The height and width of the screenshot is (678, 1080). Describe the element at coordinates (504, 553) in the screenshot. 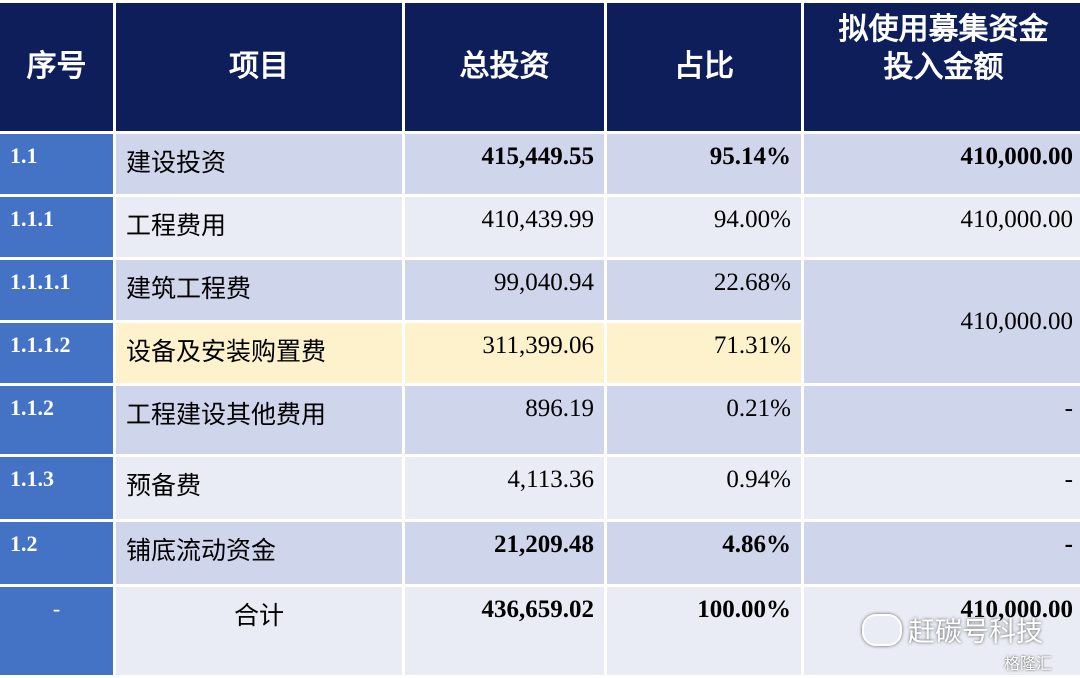

I see `row-total: 21,209.48` at that location.